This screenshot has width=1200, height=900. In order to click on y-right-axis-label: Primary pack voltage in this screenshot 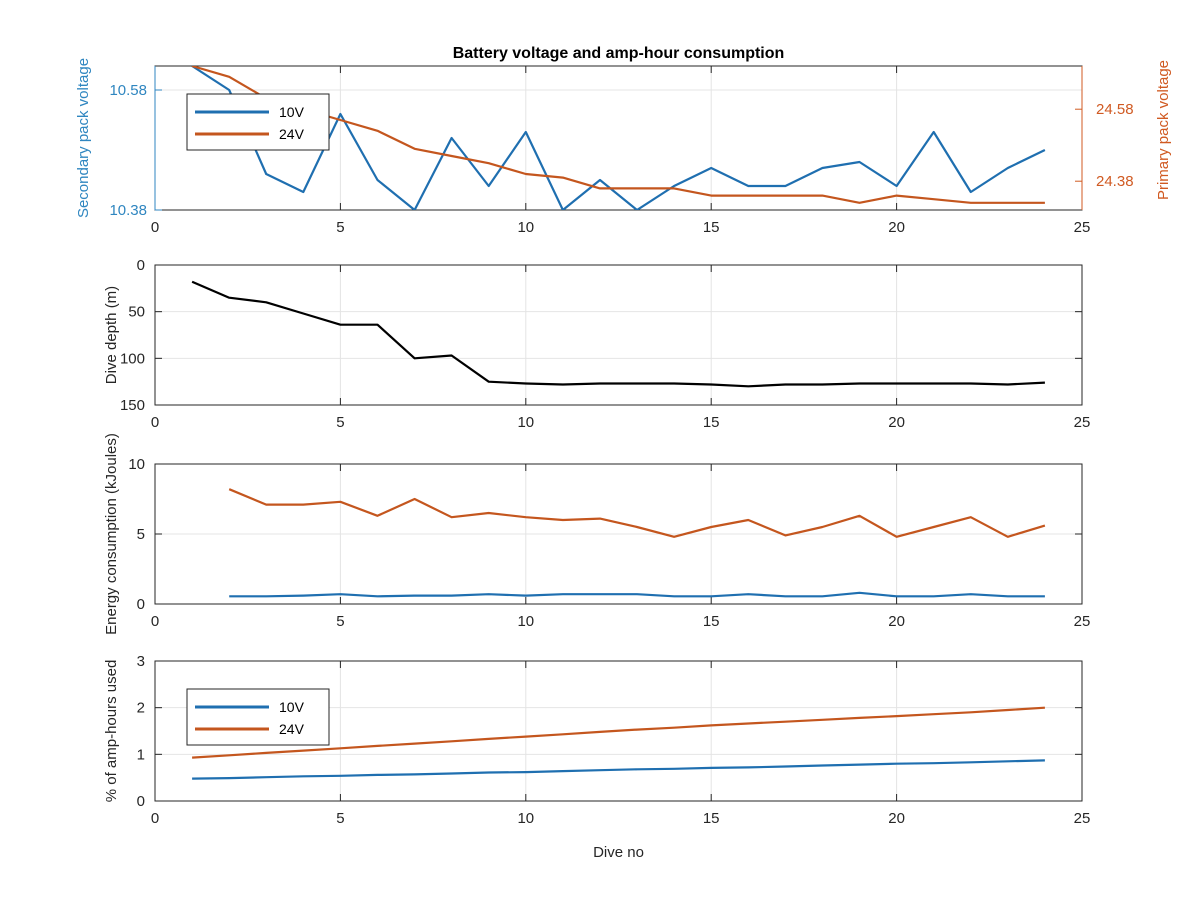, I will do `click(1163, 130)`.